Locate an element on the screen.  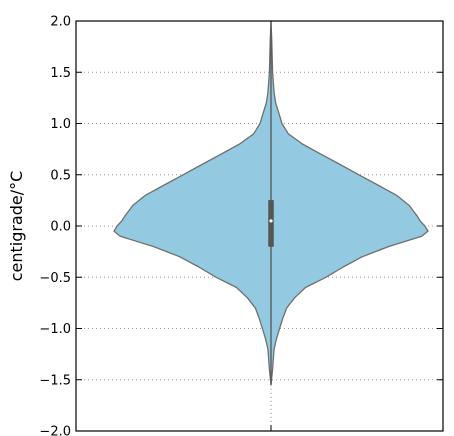
y-tick-label-8: 2.0 is located at coordinates (60, 22).